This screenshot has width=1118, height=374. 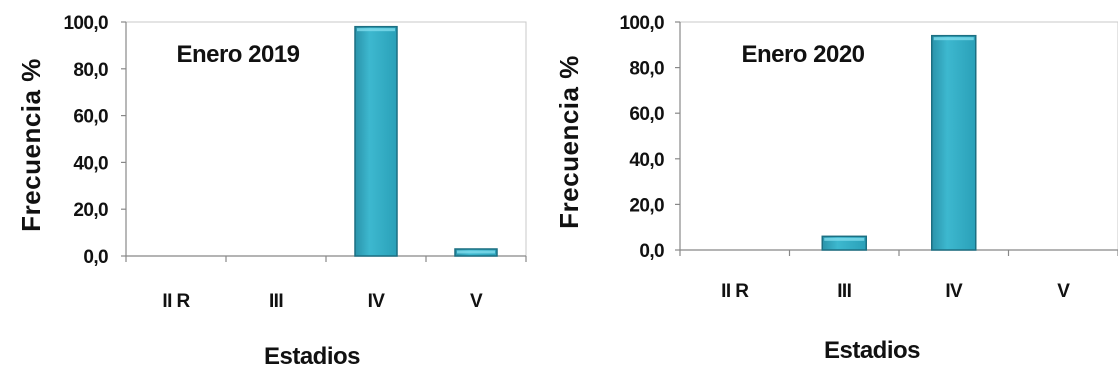 I want to click on chart-title: Enero 2020, so click(x=802, y=54).